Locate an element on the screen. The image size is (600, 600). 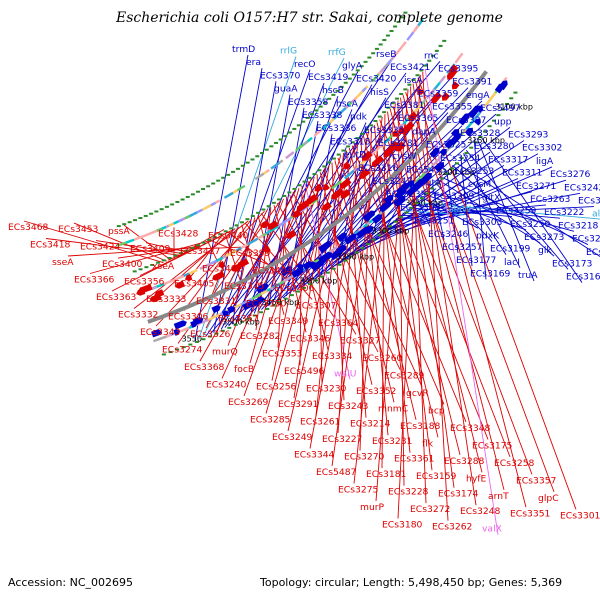
gene-label: ECs3250 is located at coordinates (530, 224).